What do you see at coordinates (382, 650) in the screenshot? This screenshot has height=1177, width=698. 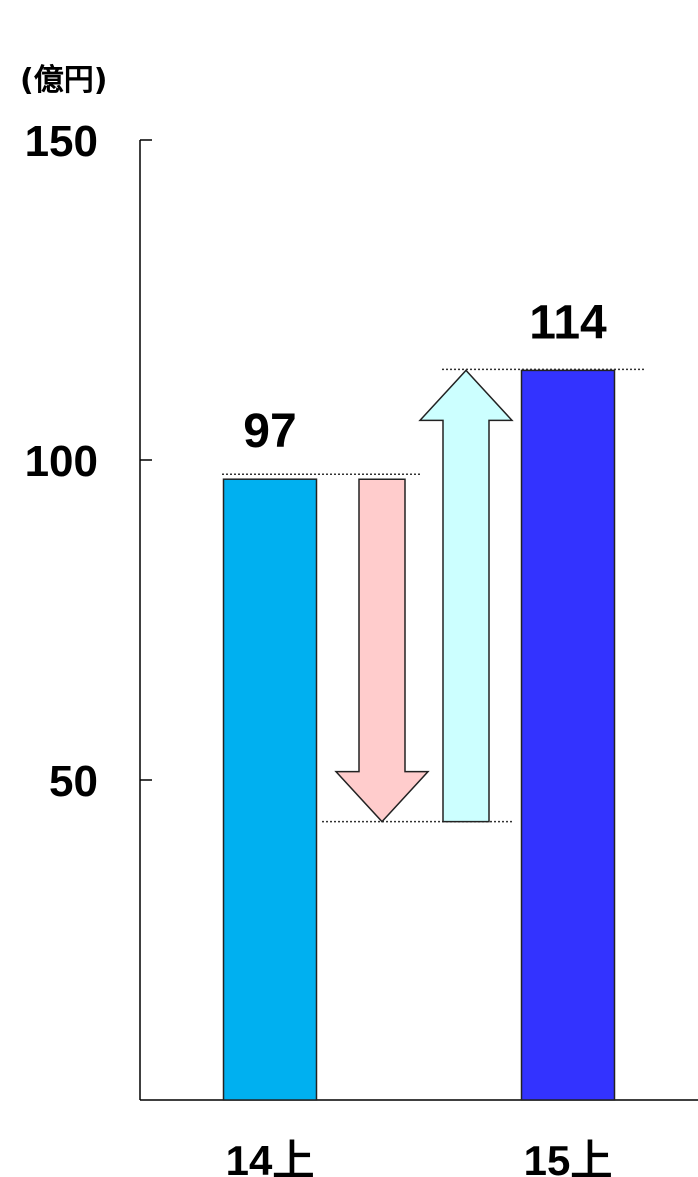 I see `decrease-arrow` at bounding box center [382, 650].